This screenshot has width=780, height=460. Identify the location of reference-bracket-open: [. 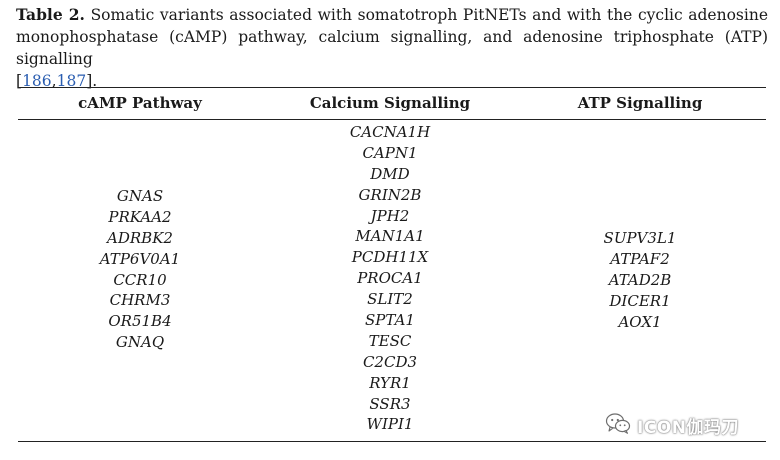
(19, 81).